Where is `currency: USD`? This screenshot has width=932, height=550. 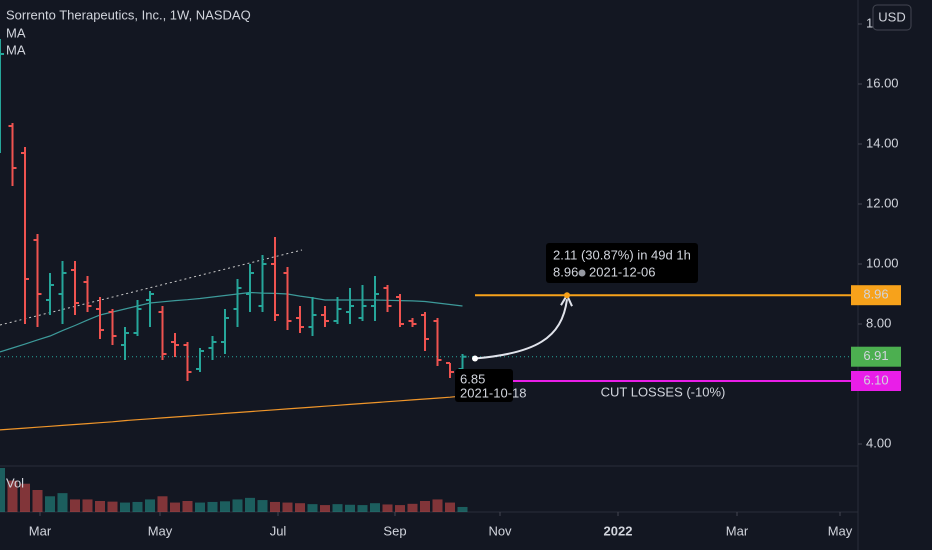
currency: USD is located at coordinates (891, 16).